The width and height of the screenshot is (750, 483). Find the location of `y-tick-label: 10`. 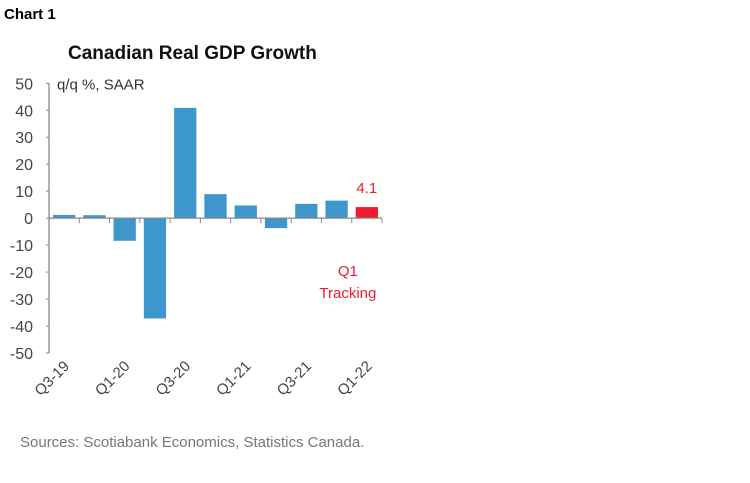

y-tick-label: 10 is located at coordinates (24, 192).